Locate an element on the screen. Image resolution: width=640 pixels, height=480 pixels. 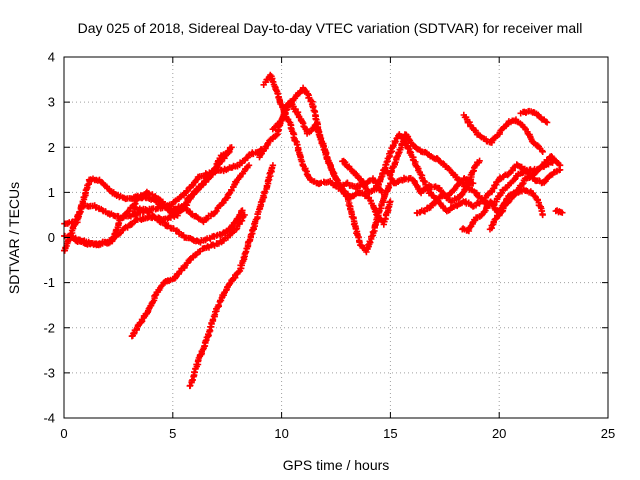
y-tick-label: 0 is located at coordinates (51, 237).